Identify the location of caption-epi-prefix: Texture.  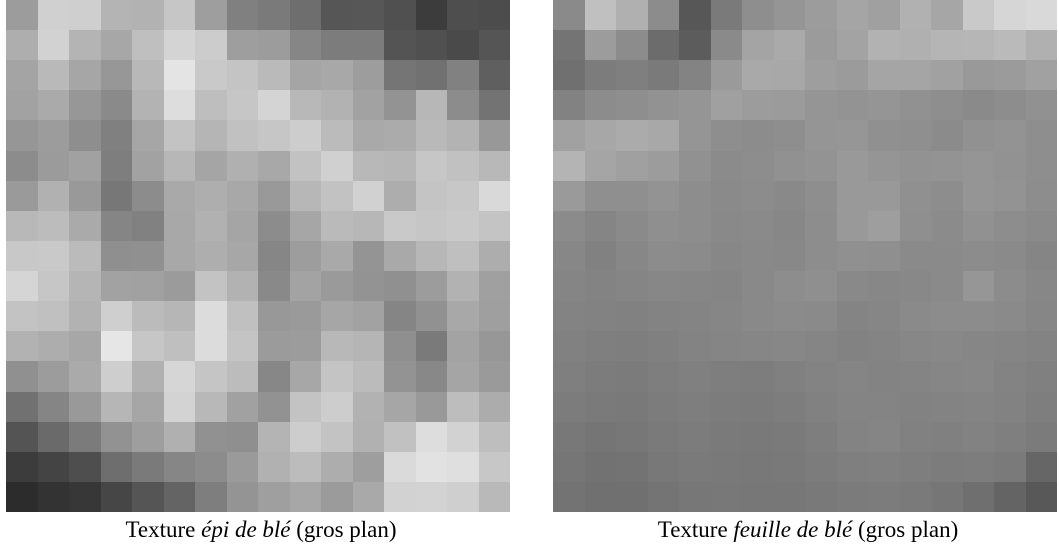
(163, 529).